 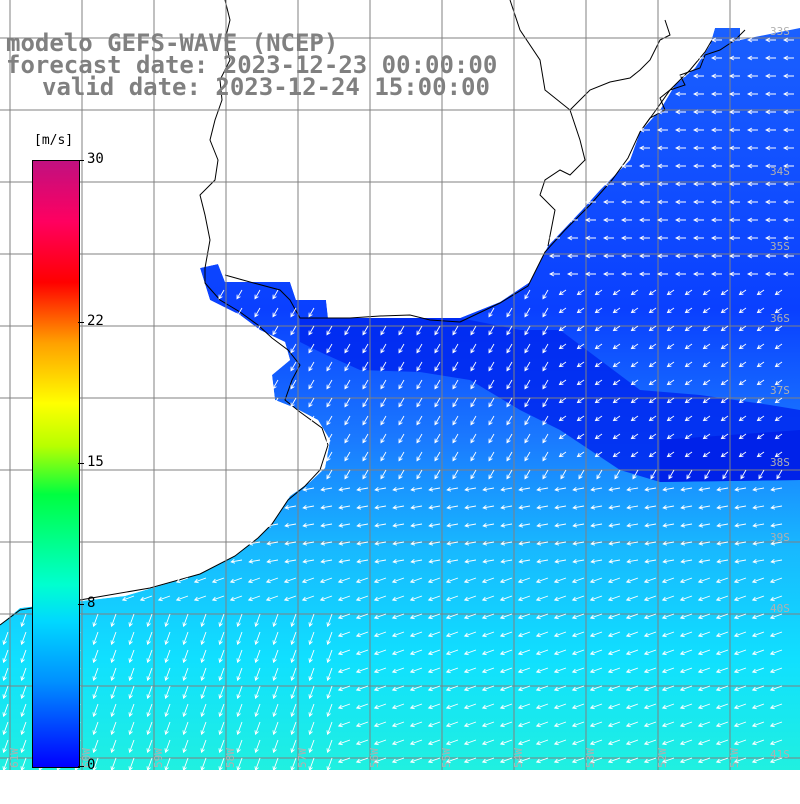 What do you see at coordinates (374, 758) in the screenshot?
I see `longitude-label: 56W` at bounding box center [374, 758].